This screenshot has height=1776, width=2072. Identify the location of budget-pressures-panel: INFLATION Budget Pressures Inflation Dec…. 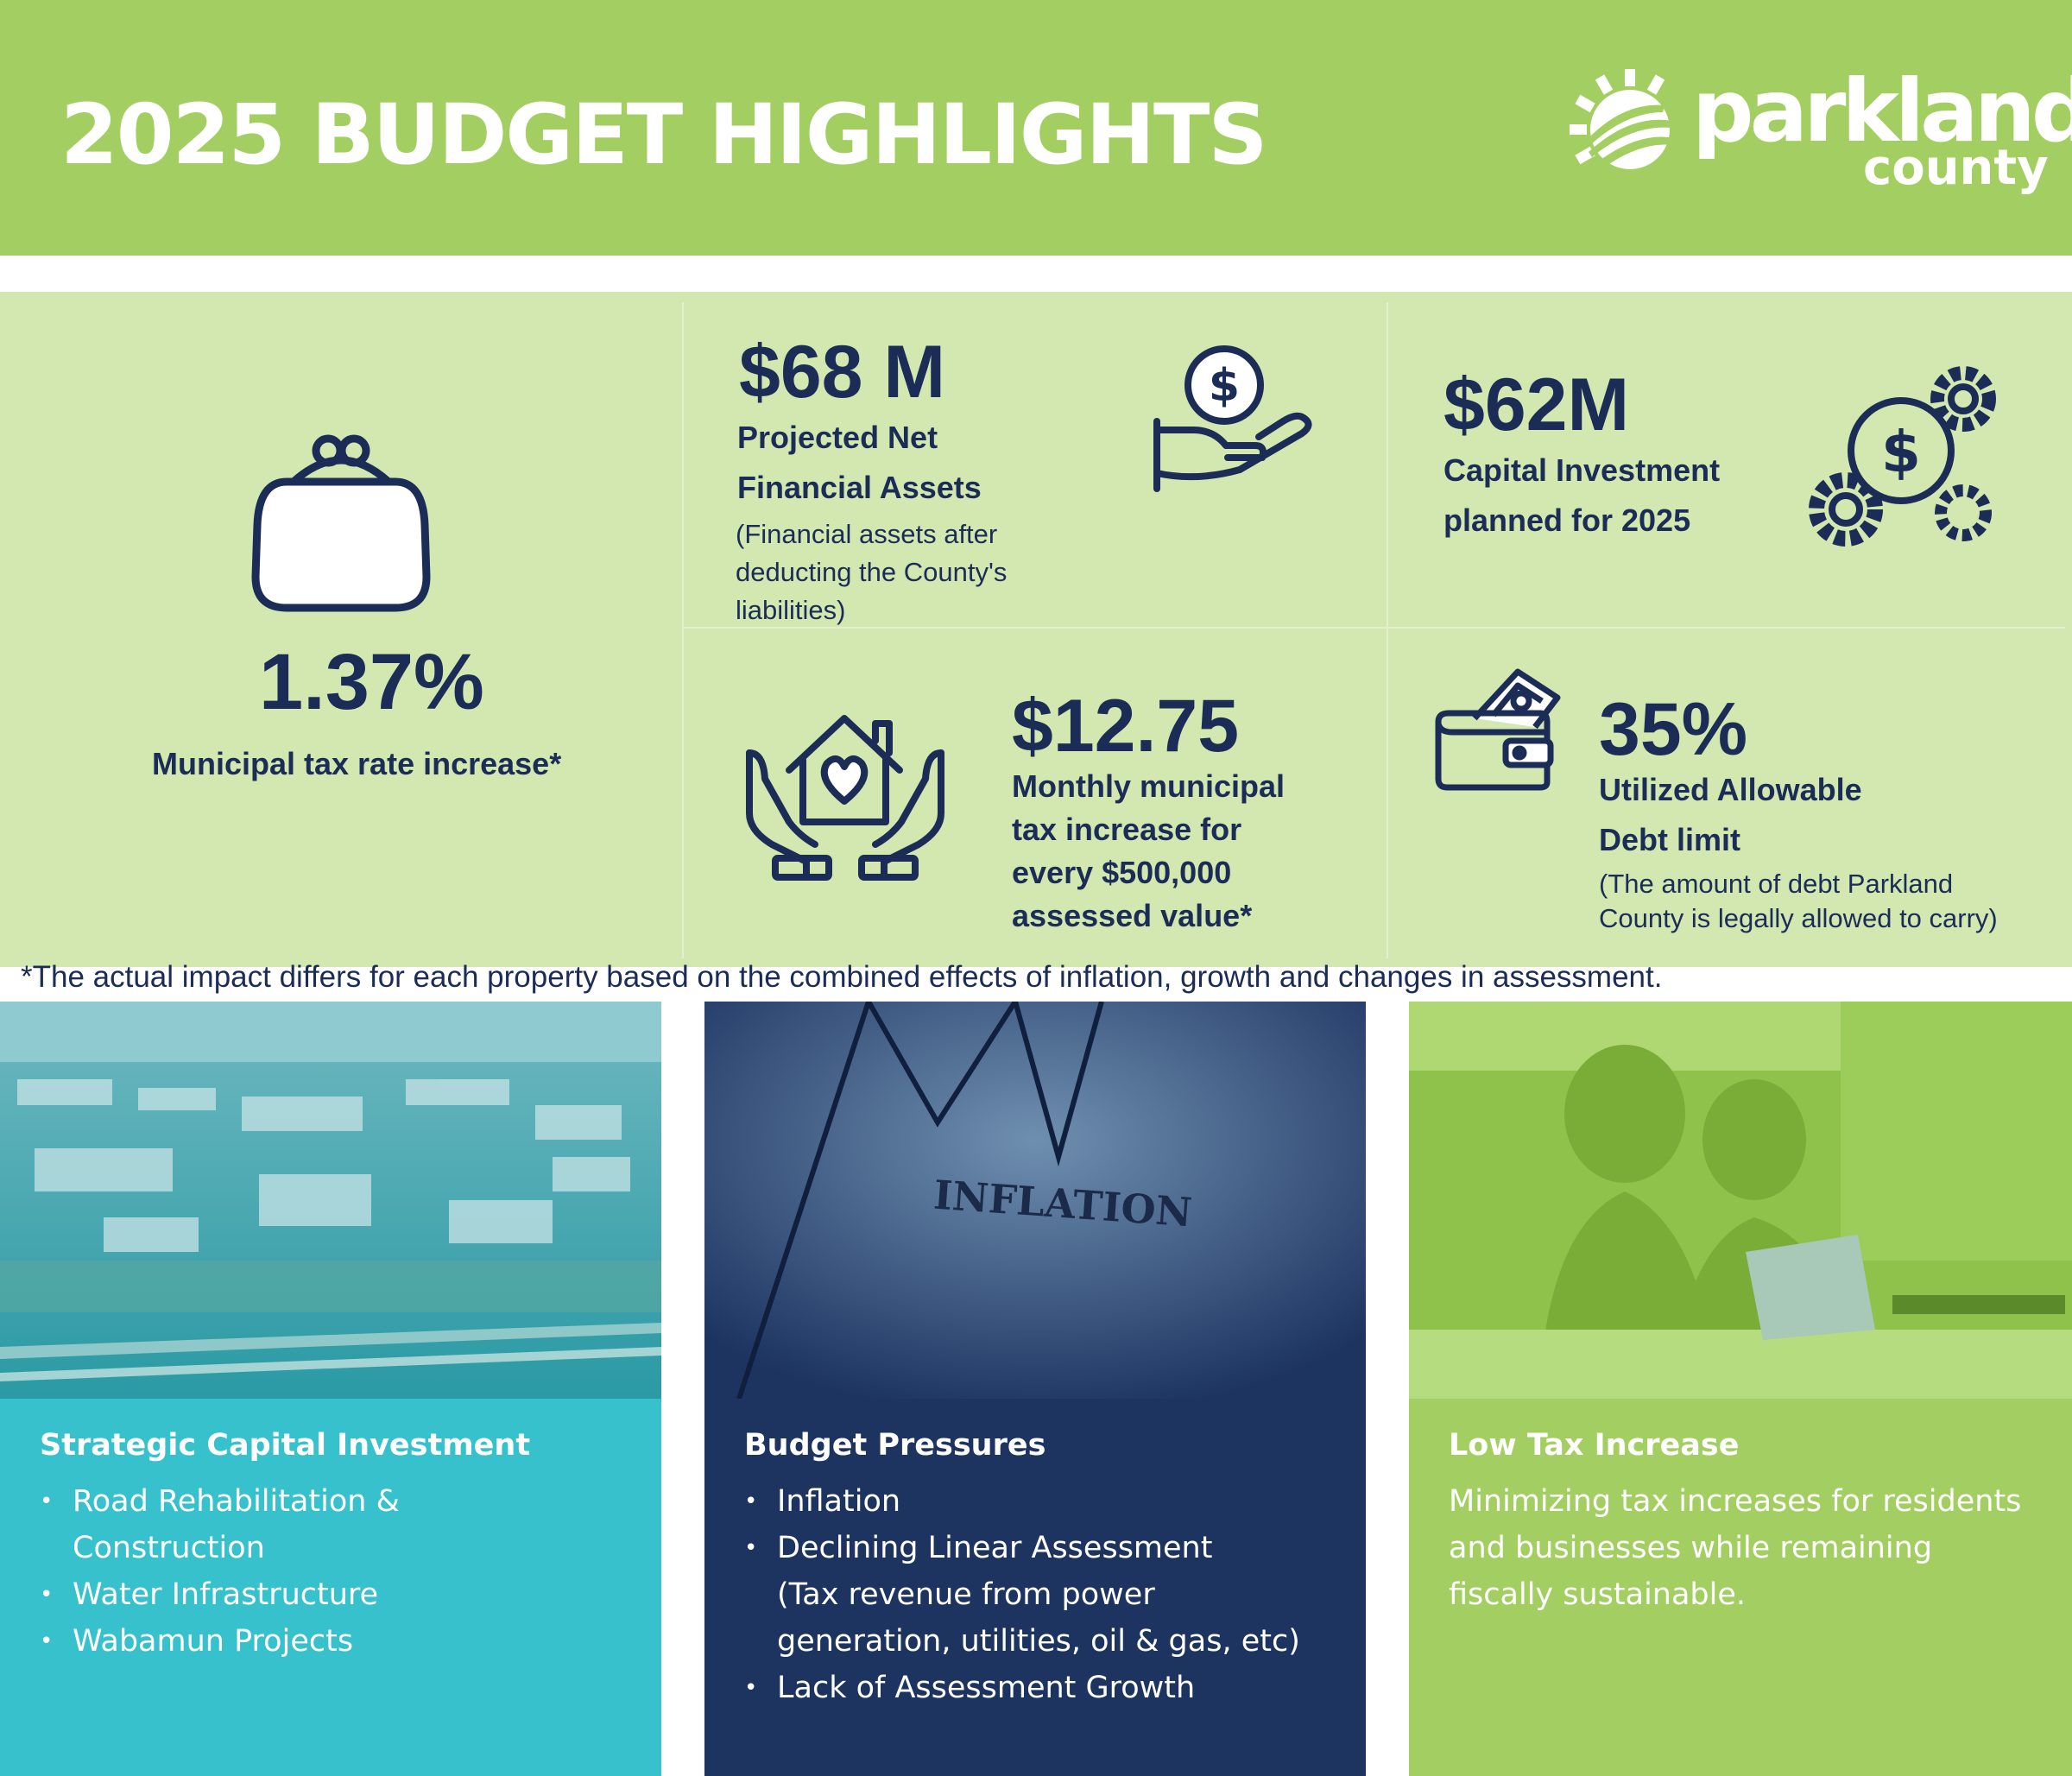
(1035, 1389).